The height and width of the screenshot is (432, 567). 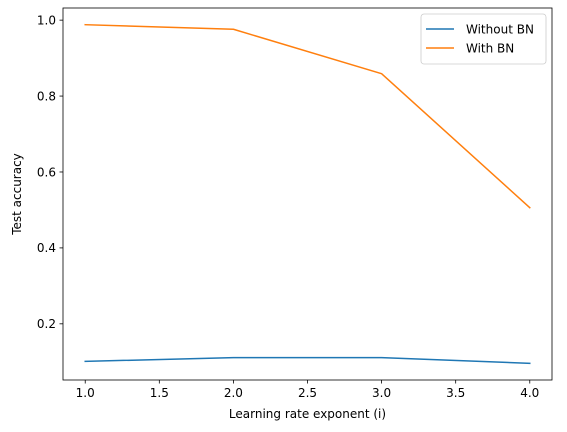 I want to click on legend-label-0: Without BN, so click(x=500, y=29).